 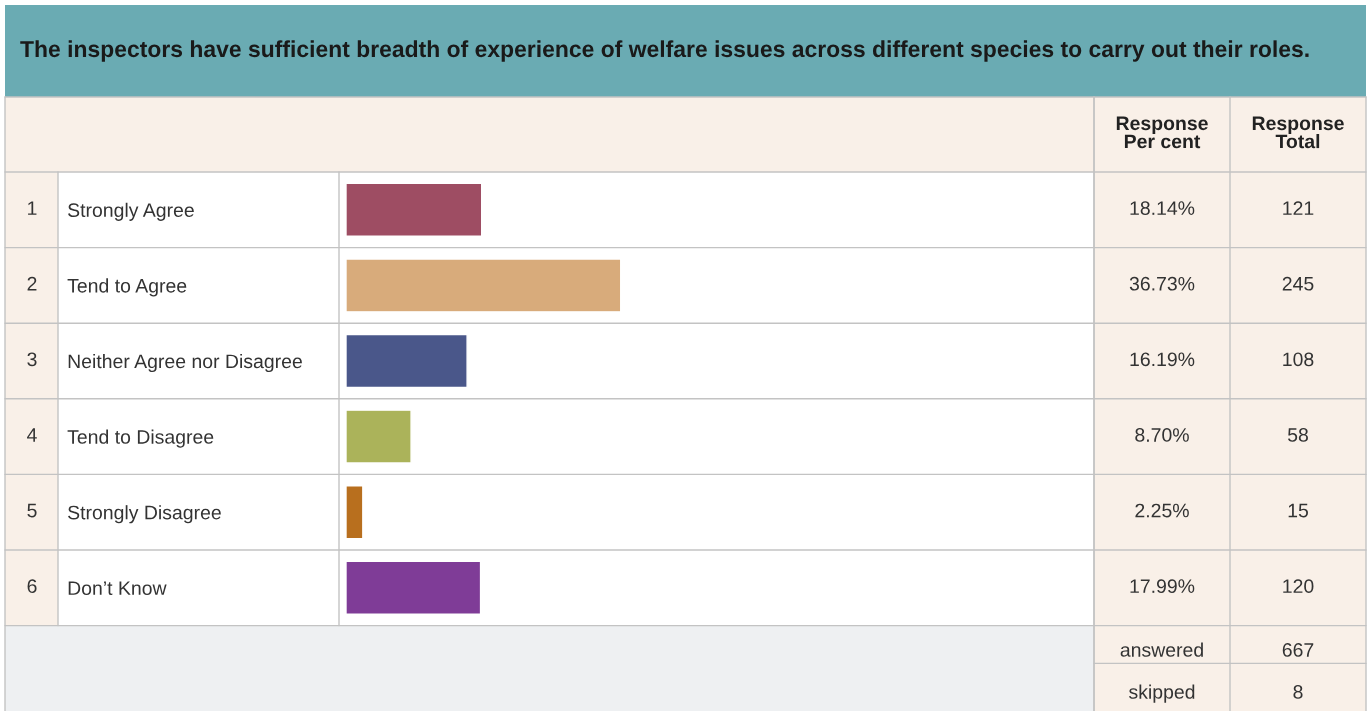 I want to click on text: Response Total, so click(x=1298, y=132).